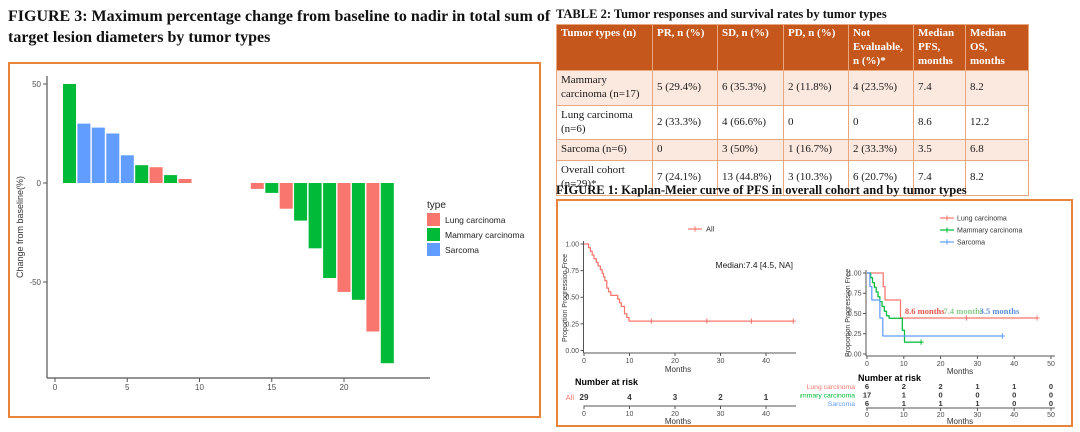 This screenshot has width=1080, height=432. I want to click on svg-text: 5, so click(127, 387).